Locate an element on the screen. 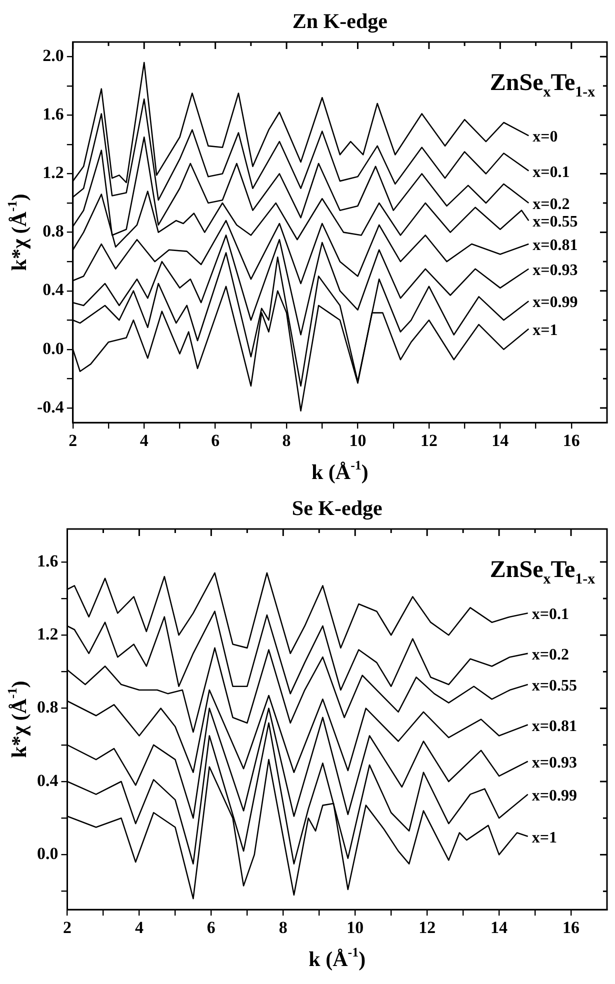 The width and height of the screenshot is (615, 984). legend-label: x=0.1 is located at coordinates (551, 172).